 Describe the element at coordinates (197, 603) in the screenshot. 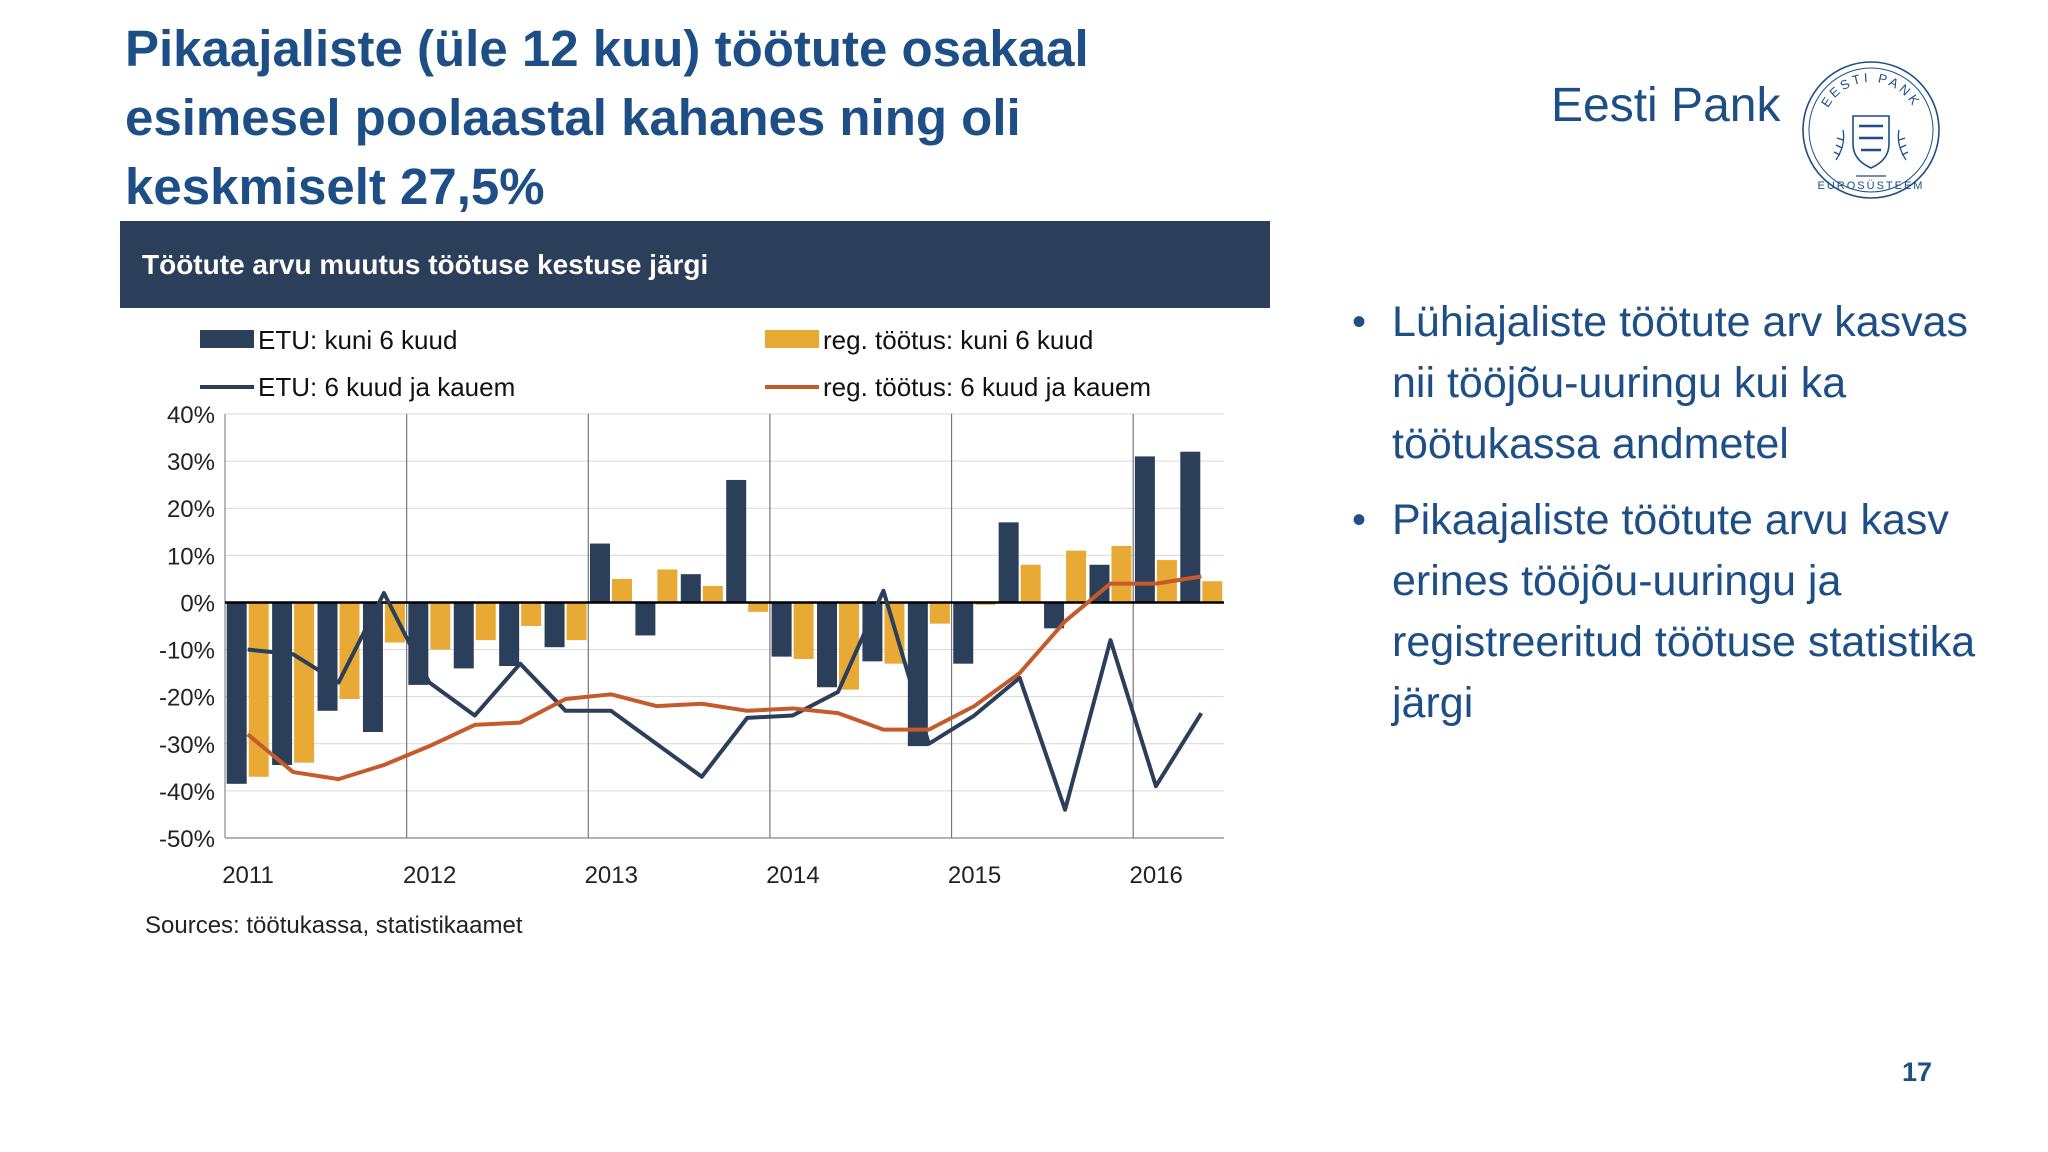

I see `y-tick-label: 0%` at that location.